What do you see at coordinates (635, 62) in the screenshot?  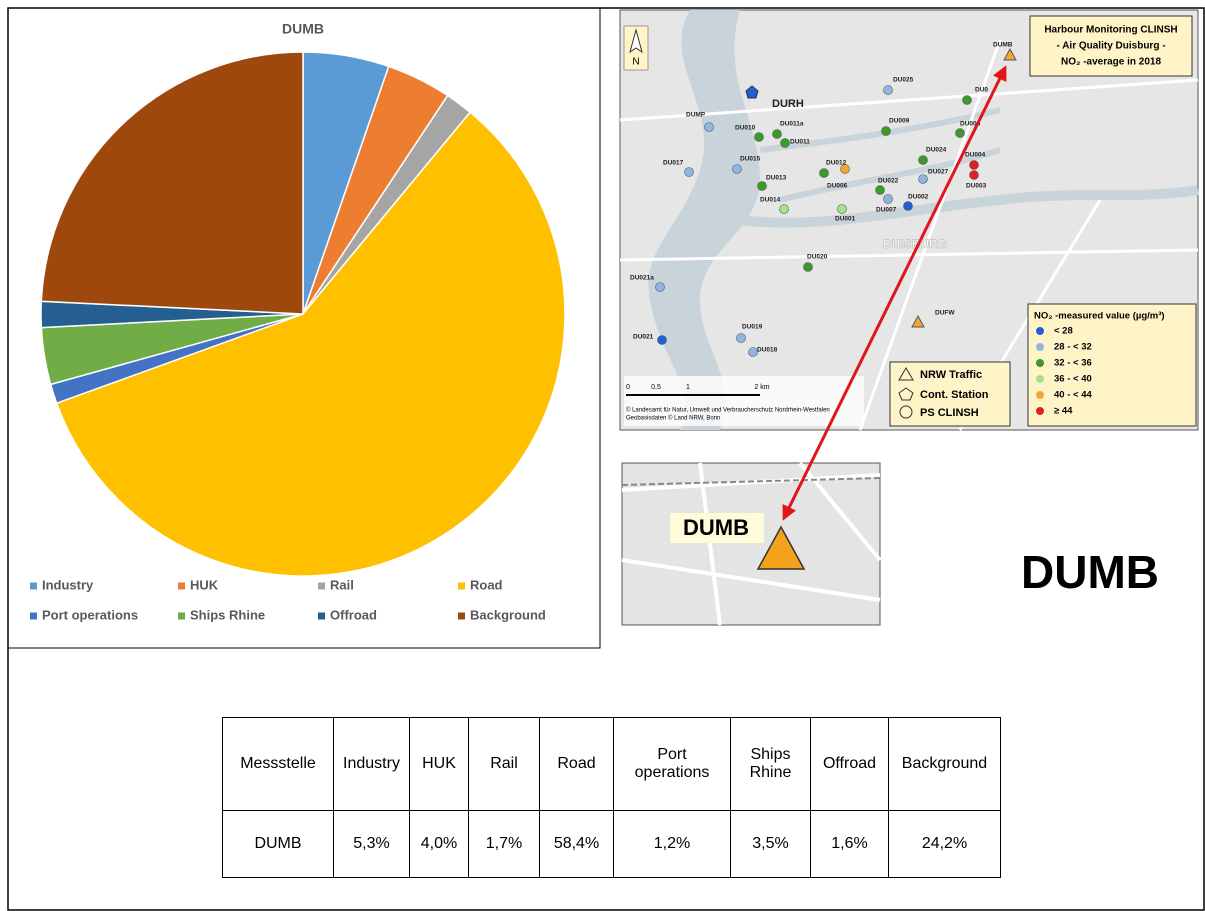 I see `north-label: N` at bounding box center [635, 62].